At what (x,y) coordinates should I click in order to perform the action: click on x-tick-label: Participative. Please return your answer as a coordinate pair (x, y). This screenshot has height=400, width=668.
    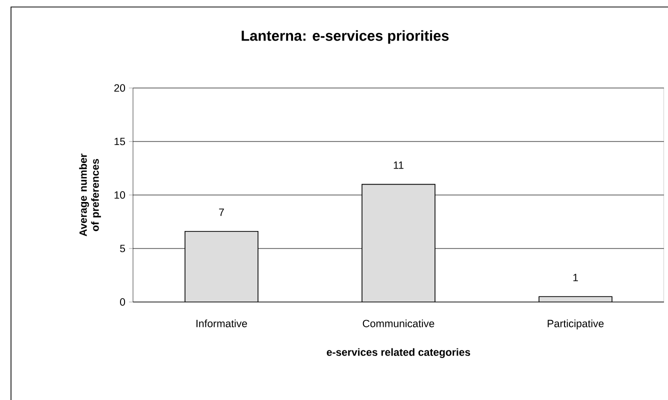
    Looking at the image, I should click on (576, 325).